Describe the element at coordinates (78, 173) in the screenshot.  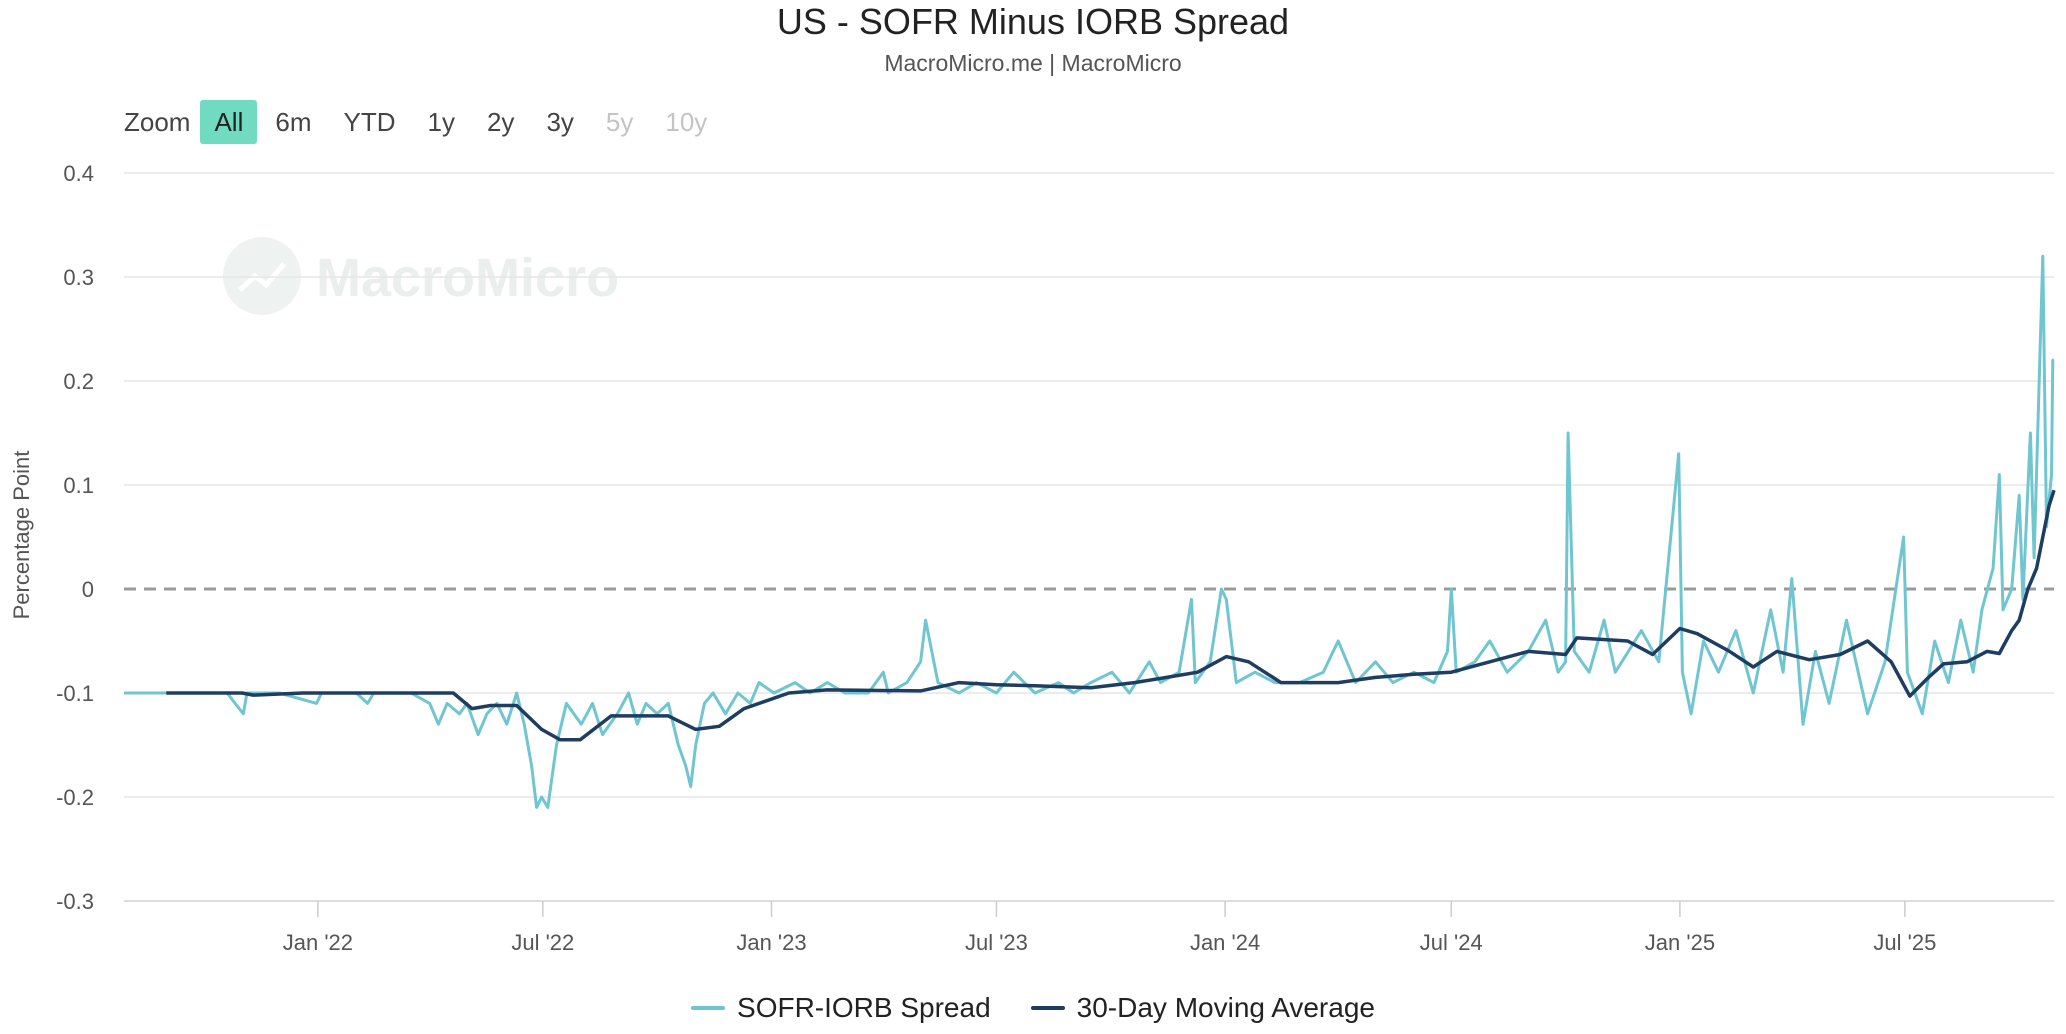
I see `y-tick-label: 0.4` at that location.